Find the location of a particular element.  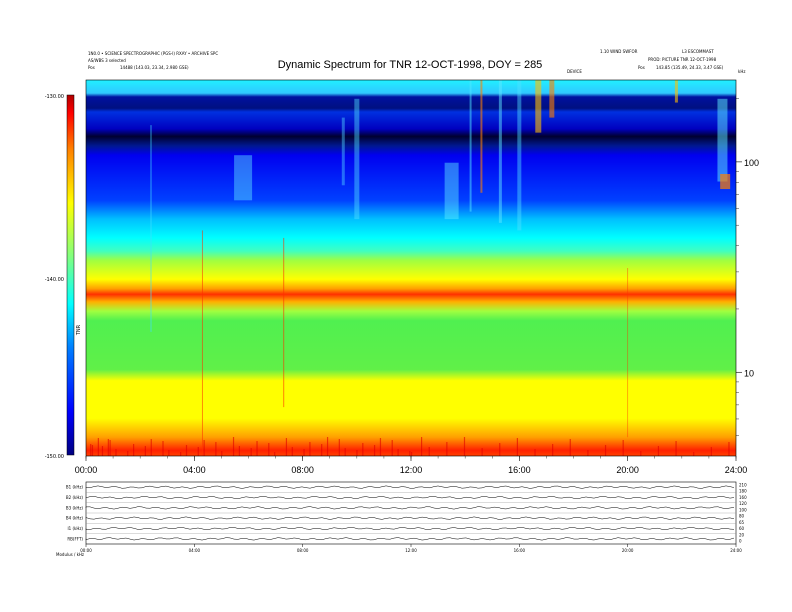

subpanel-x-label: 20:00 is located at coordinates (628, 550).